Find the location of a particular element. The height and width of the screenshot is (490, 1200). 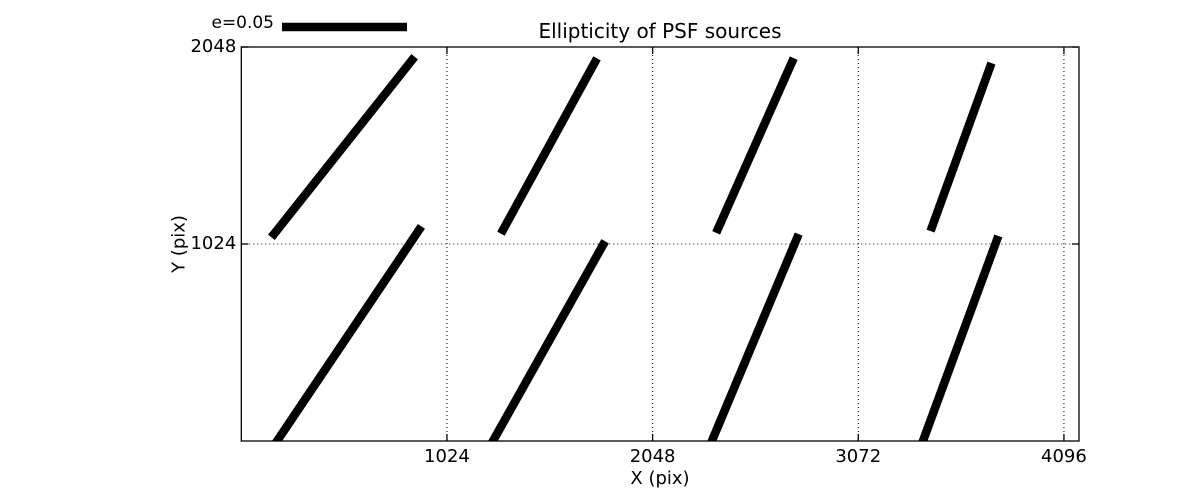

x-tick-label-4096: 4096 is located at coordinates (1064, 456).